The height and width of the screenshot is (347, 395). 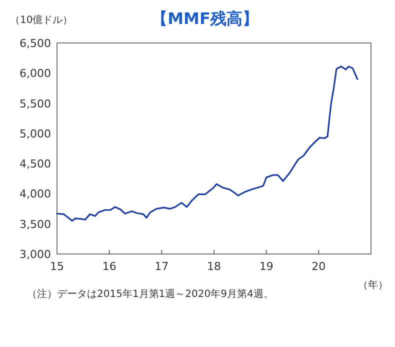 I want to click on x-tick-label: 16, so click(x=109, y=266).